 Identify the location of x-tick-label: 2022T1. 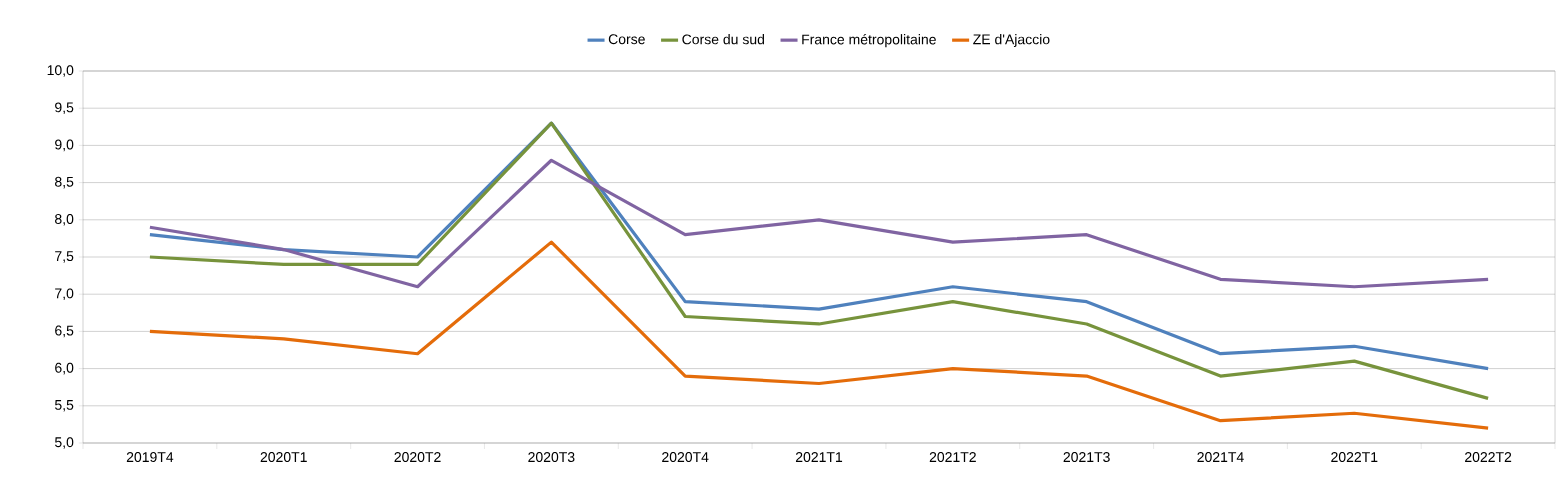
(1354, 457).